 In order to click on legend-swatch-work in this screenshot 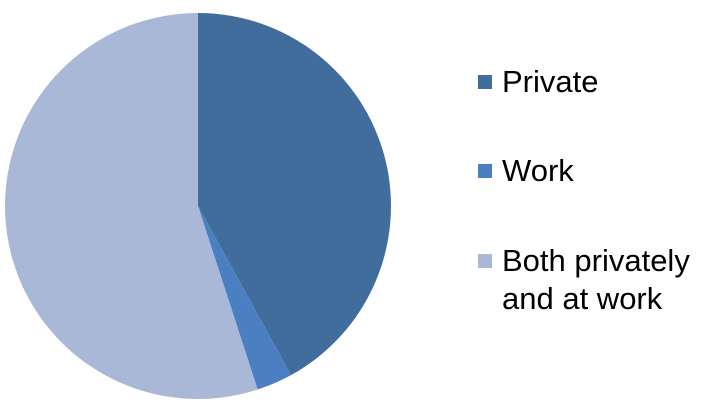, I will do `click(485, 171)`.